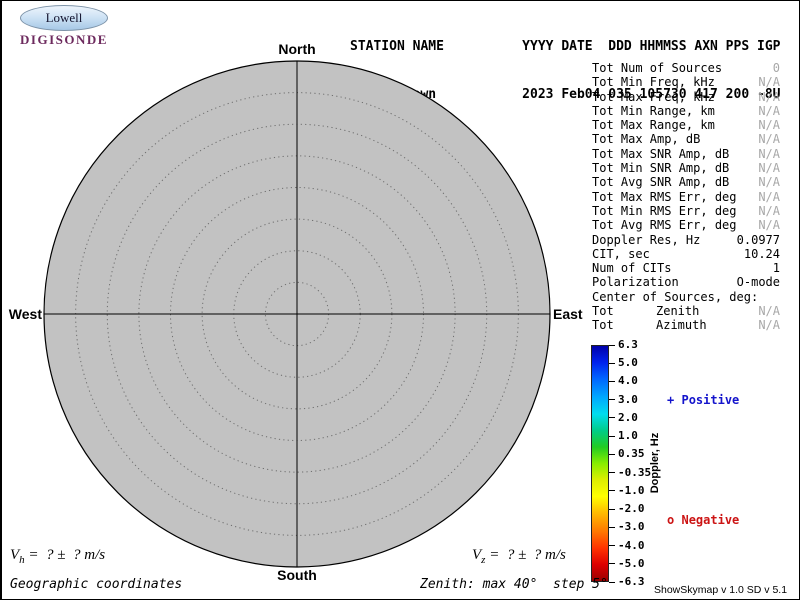 The height and width of the screenshot is (600, 800). I want to click on vz-subscript: z, so click(483, 560).